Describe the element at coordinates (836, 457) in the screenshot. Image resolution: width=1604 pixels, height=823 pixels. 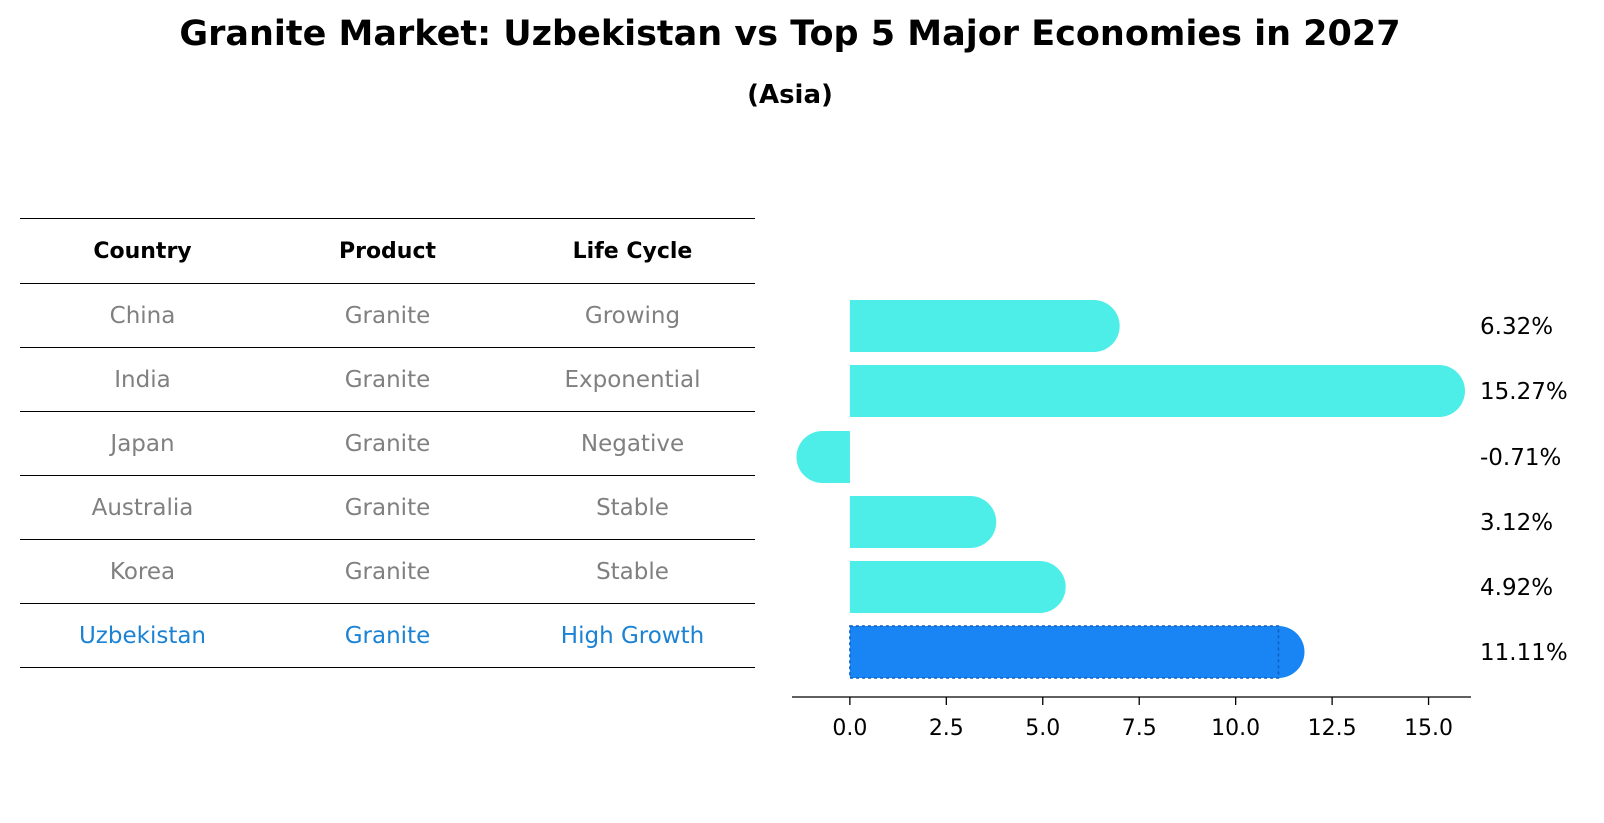
I see `bar-base` at that location.